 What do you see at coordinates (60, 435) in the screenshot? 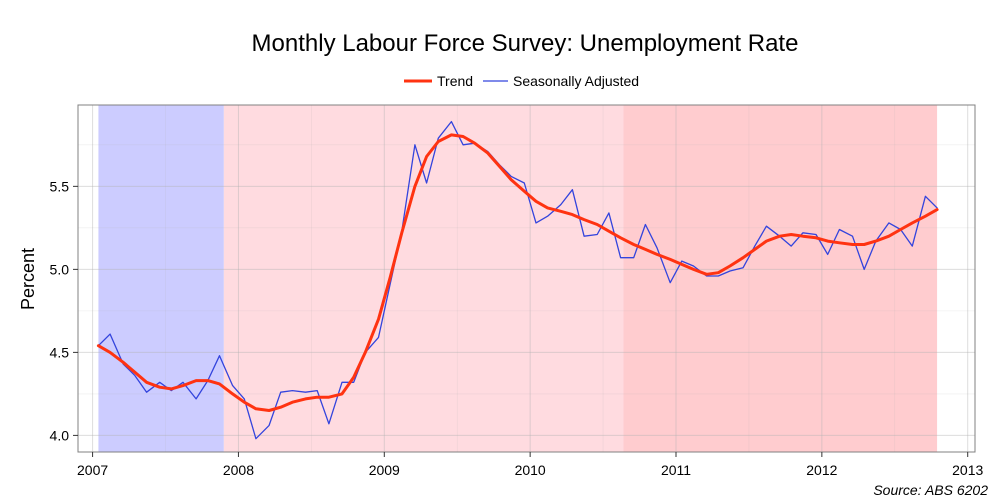
I see `y-tick-label-4.0: 4.0` at bounding box center [60, 435].